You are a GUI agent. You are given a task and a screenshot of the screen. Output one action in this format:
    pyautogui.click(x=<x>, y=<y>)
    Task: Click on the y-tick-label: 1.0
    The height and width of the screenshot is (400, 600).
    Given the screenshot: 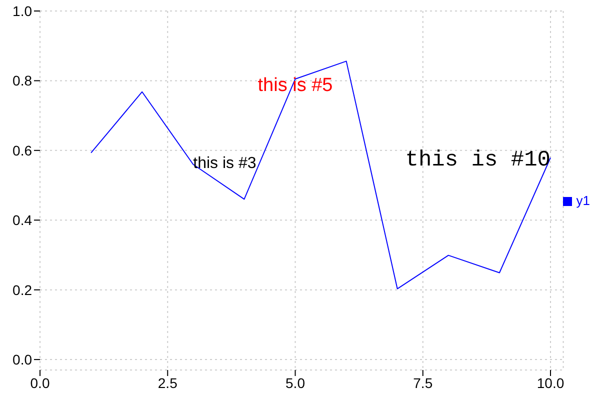 What is the action you would take?
    pyautogui.click(x=22, y=10)
    